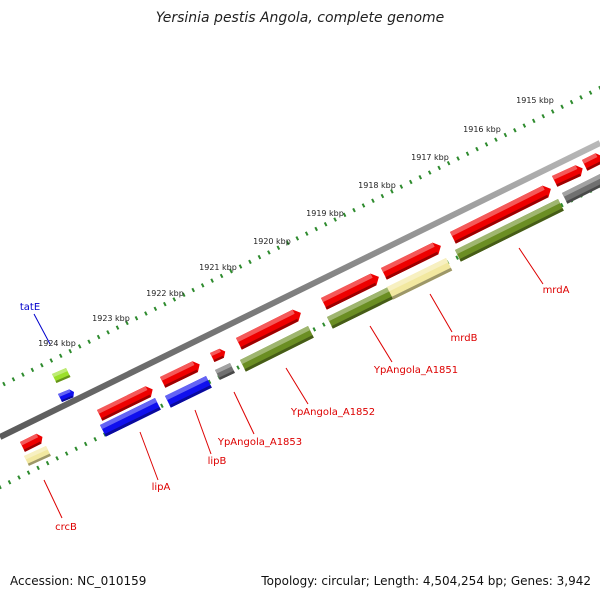 Image resolution: width=600 pixels, height=600 pixels. I want to click on gene-arrow-lipb-highlight, so click(177, 371).